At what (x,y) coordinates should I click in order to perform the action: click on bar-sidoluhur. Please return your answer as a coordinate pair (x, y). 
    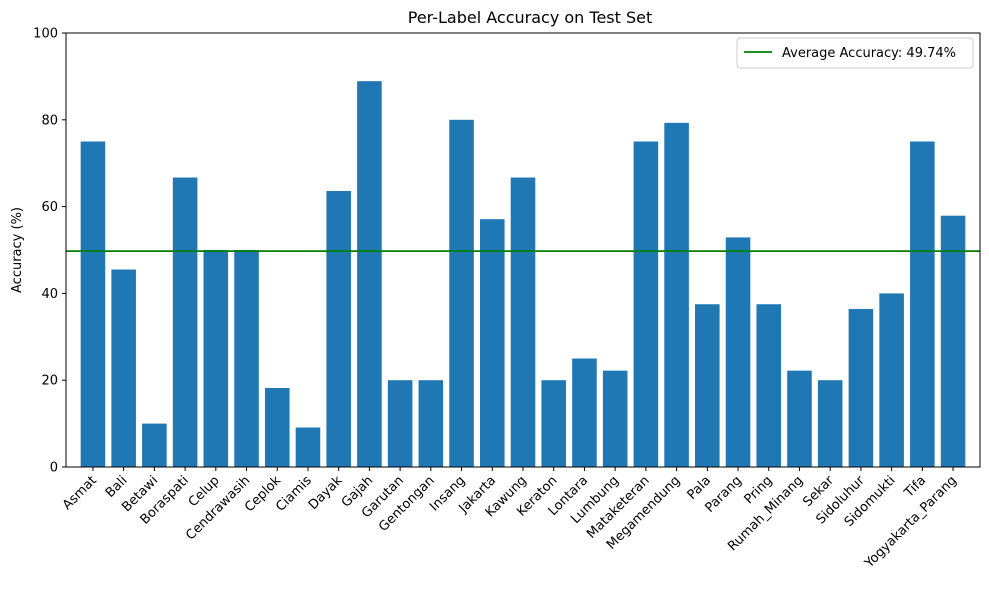
    Looking at the image, I should click on (861, 388).